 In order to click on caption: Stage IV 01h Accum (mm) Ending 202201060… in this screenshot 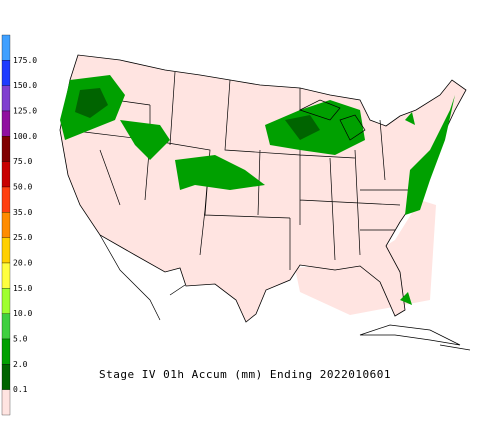, I will do `click(245, 374)`.